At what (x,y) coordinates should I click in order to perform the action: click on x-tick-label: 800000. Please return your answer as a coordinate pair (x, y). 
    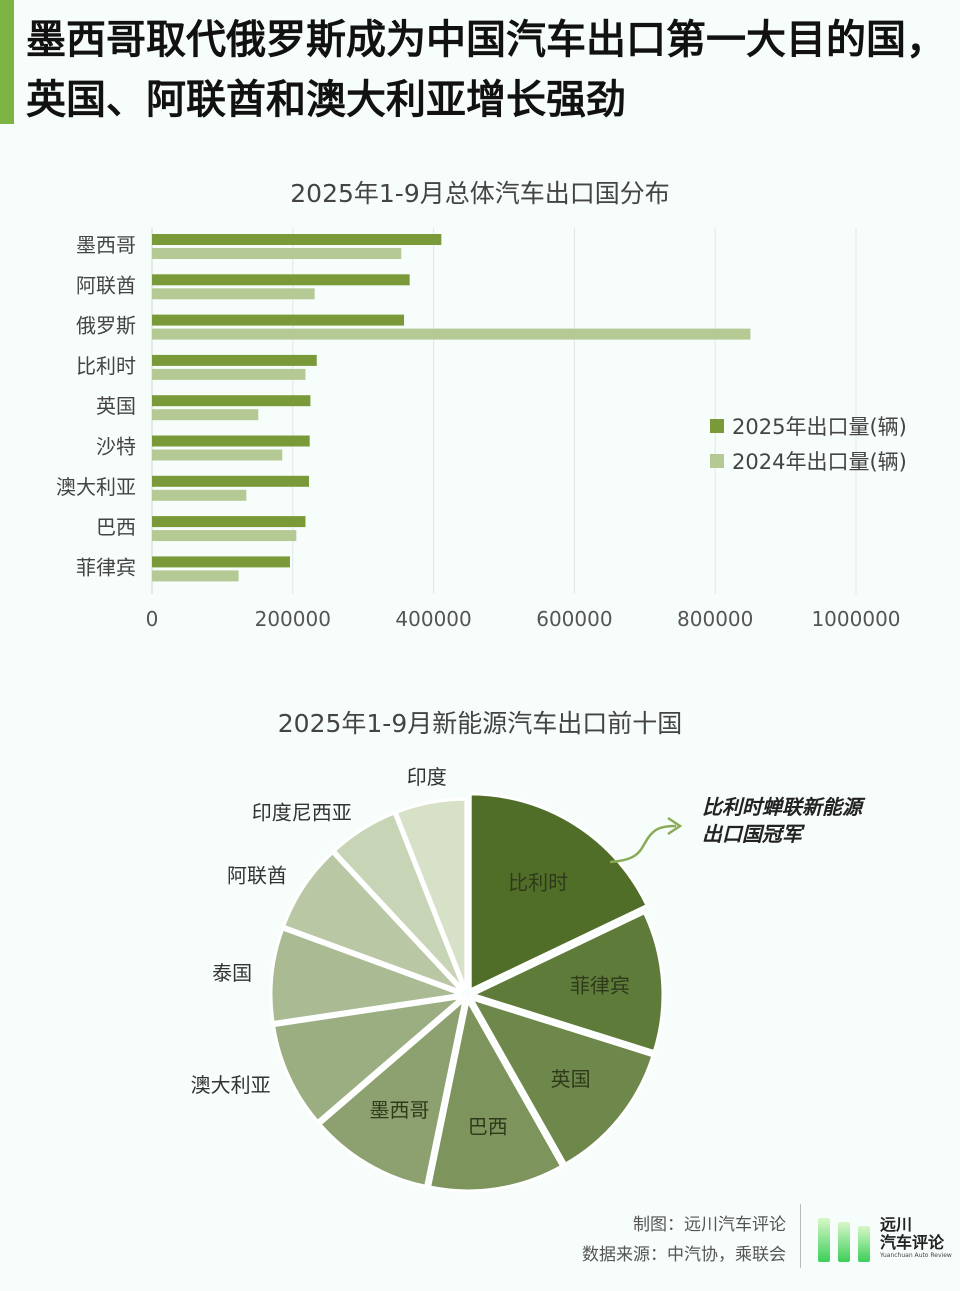
    Looking at the image, I should click on (715, 619).